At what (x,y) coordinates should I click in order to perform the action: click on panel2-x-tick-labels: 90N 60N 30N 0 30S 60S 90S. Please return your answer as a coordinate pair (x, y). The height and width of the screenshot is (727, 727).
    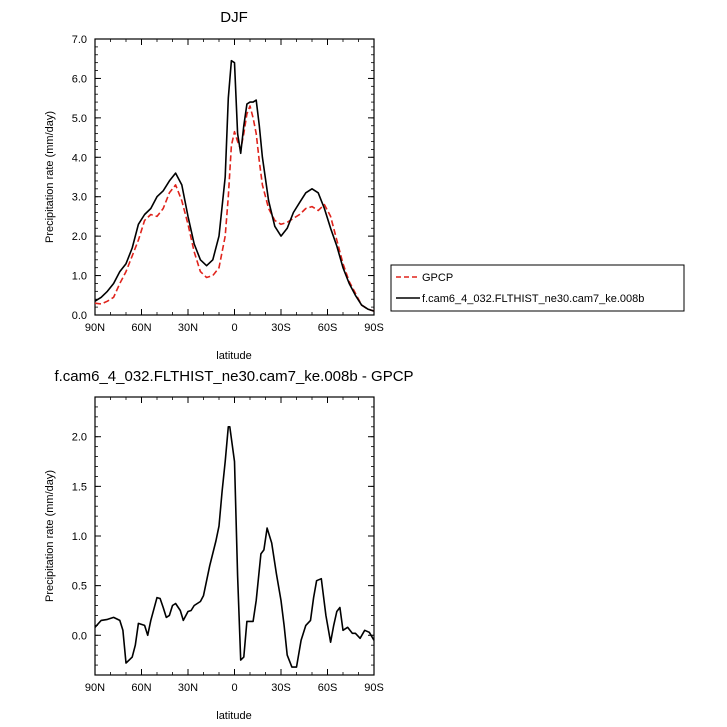
    Looking at the image, I should click on (234, 688).